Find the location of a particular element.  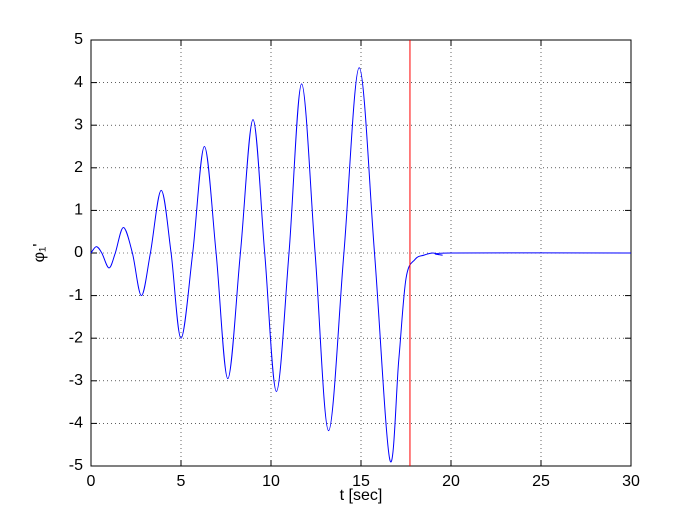

y-tick-label: -1 is located at coordinates (76, 295).